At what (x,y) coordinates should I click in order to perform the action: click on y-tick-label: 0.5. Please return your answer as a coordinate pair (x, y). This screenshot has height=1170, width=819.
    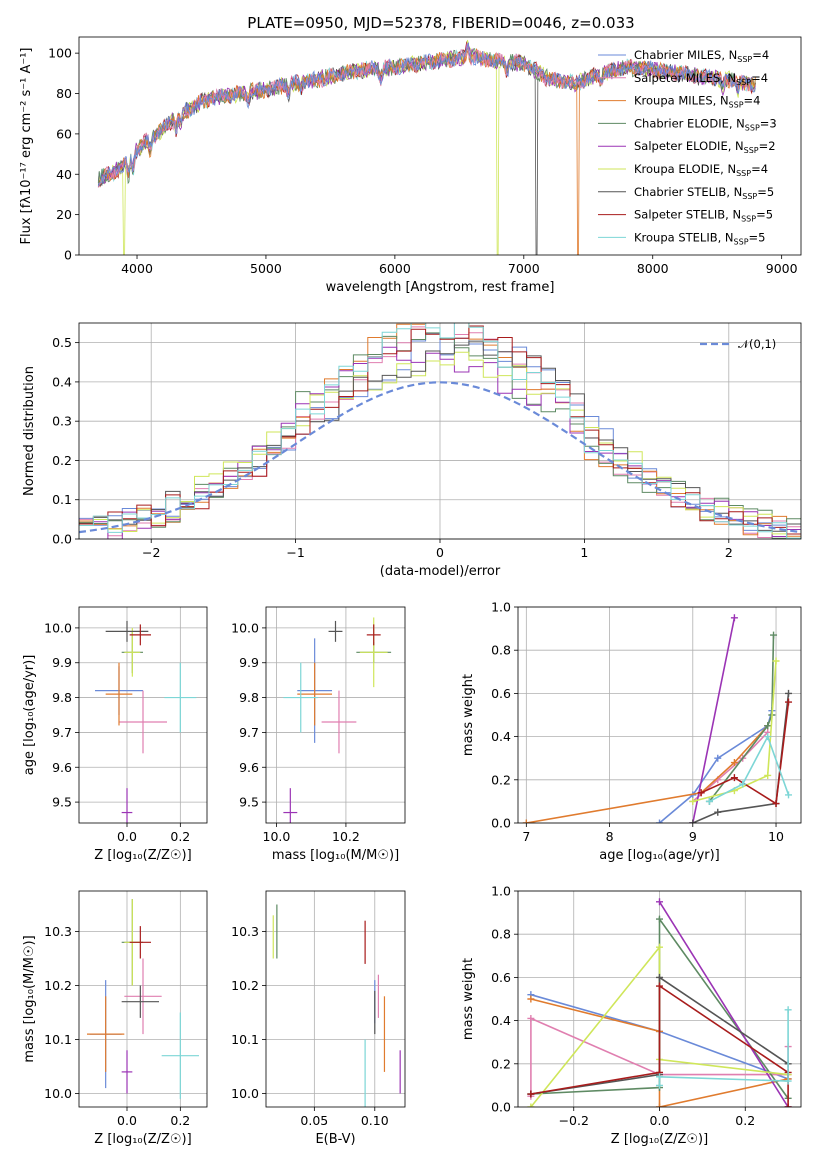
    Looking at the image, I should click on (62, 342).